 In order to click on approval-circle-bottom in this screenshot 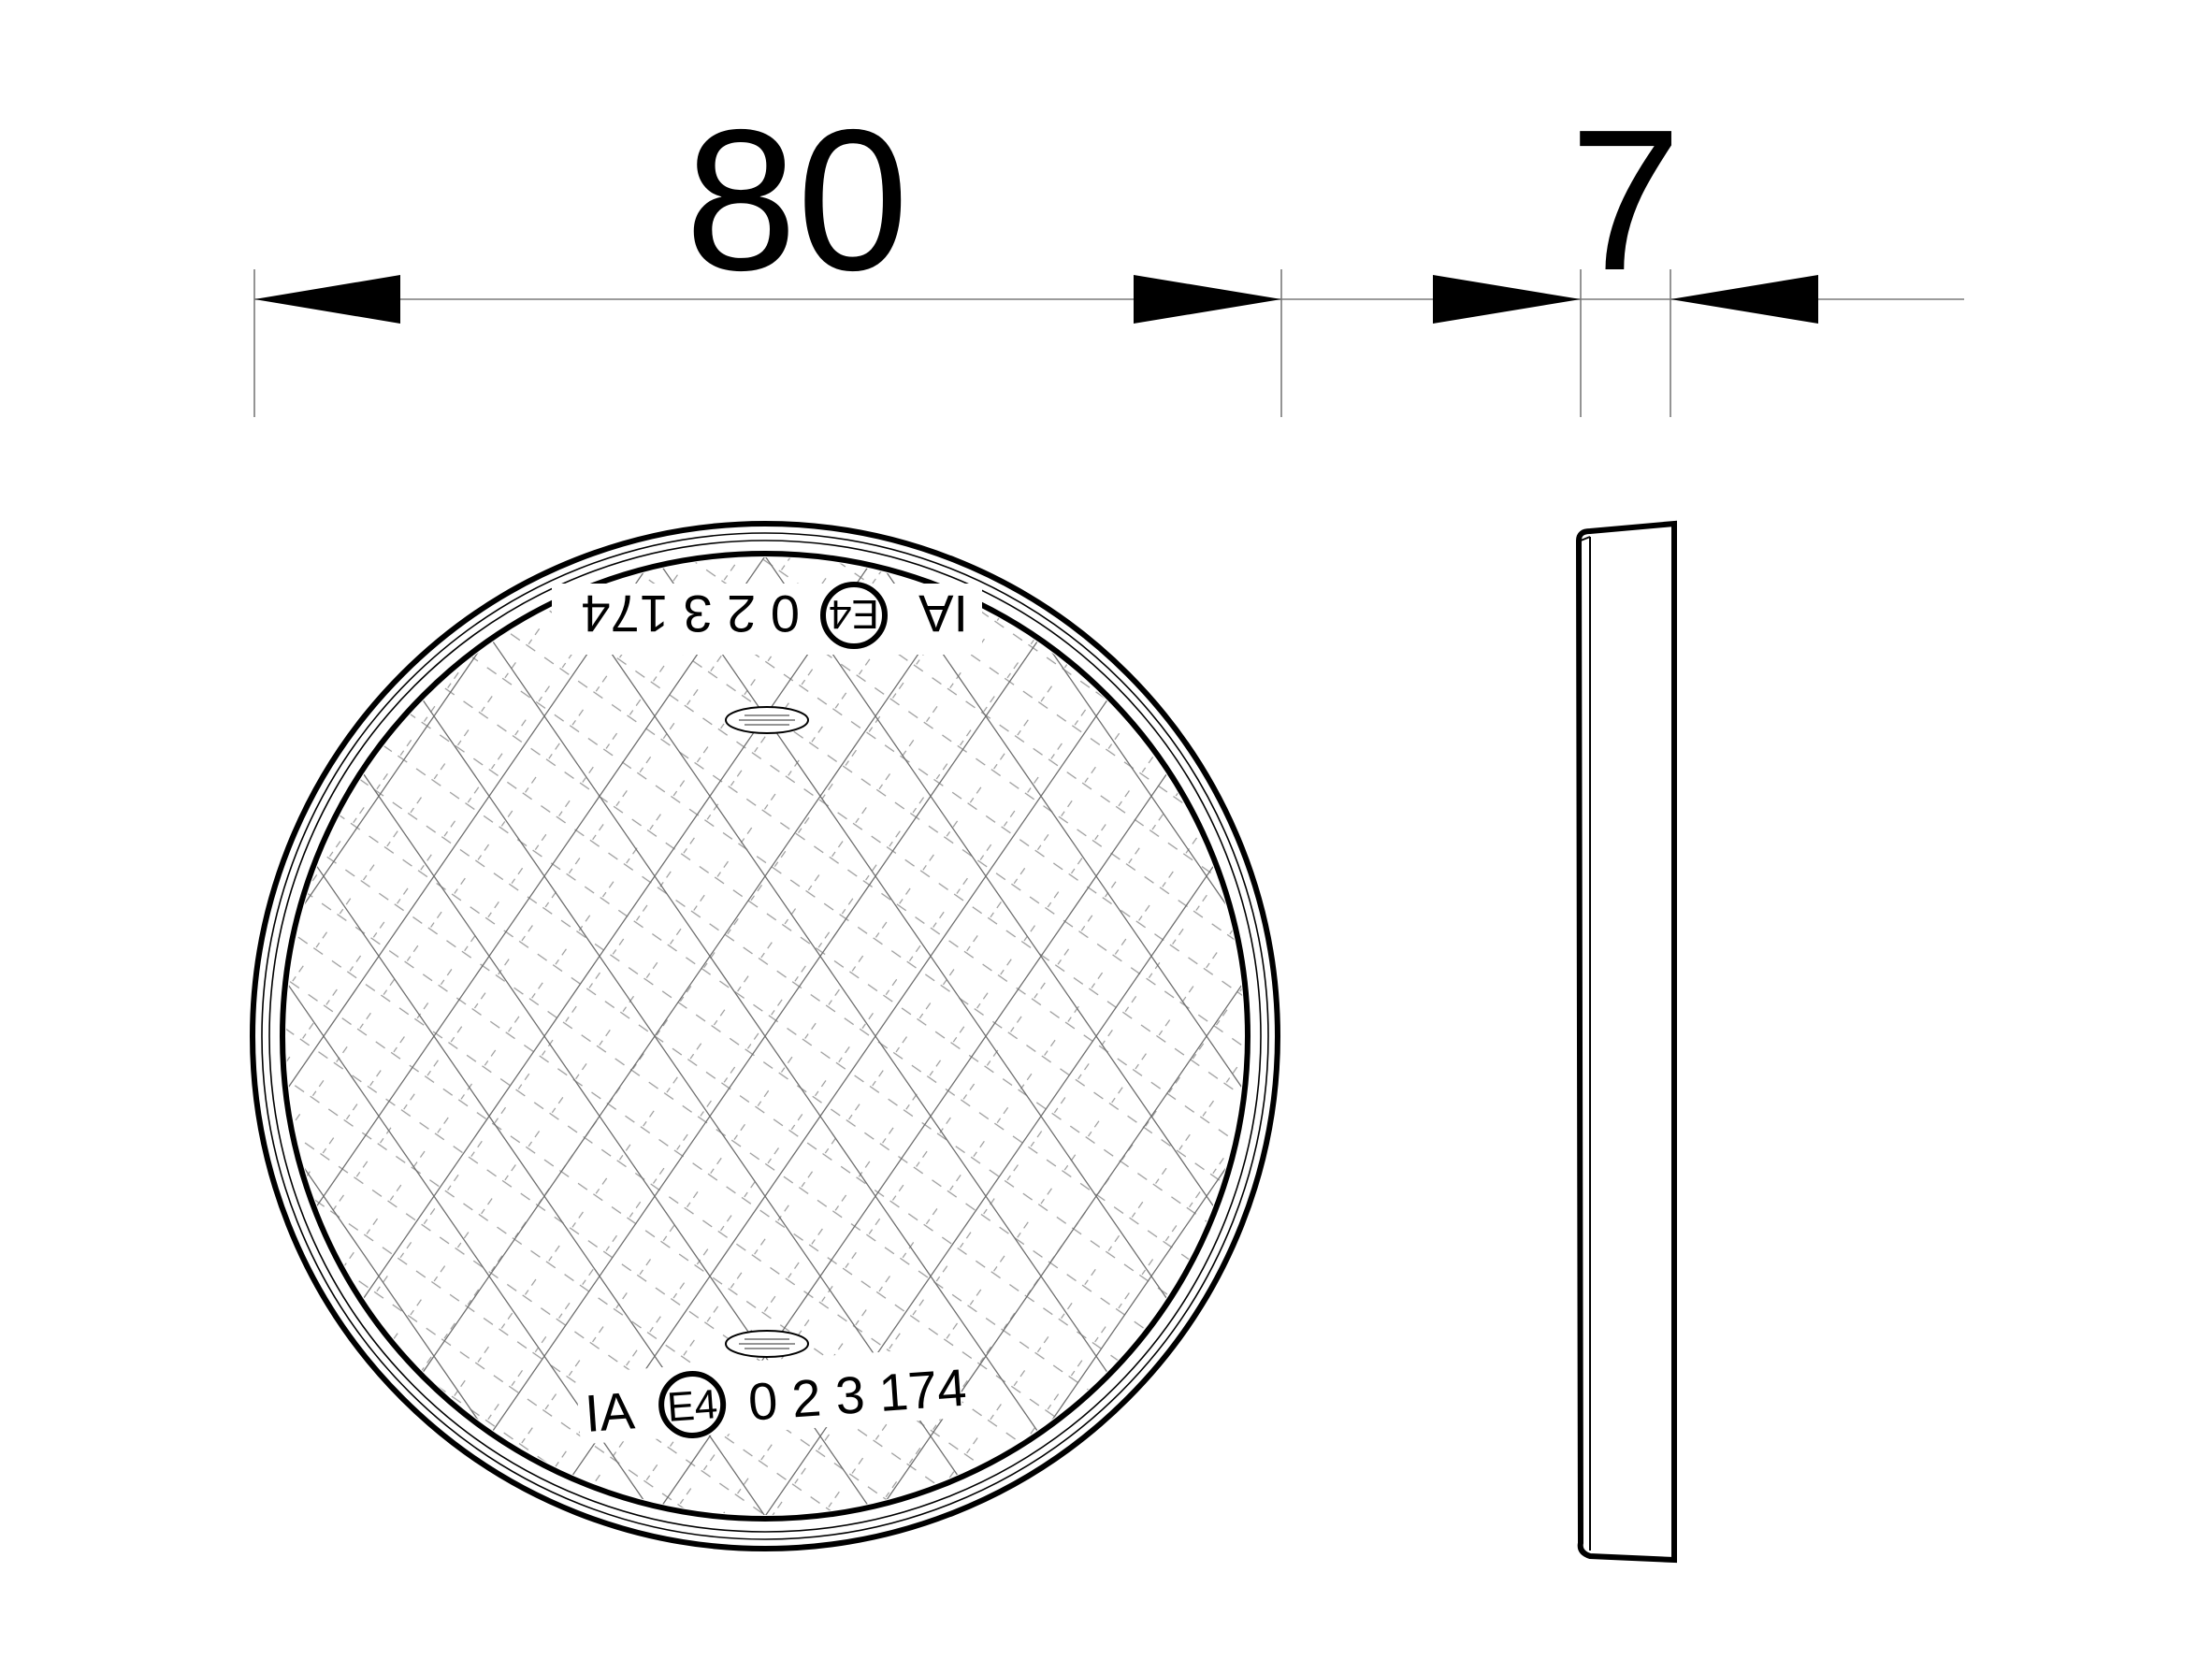, I will do `click(693, 1404)`.